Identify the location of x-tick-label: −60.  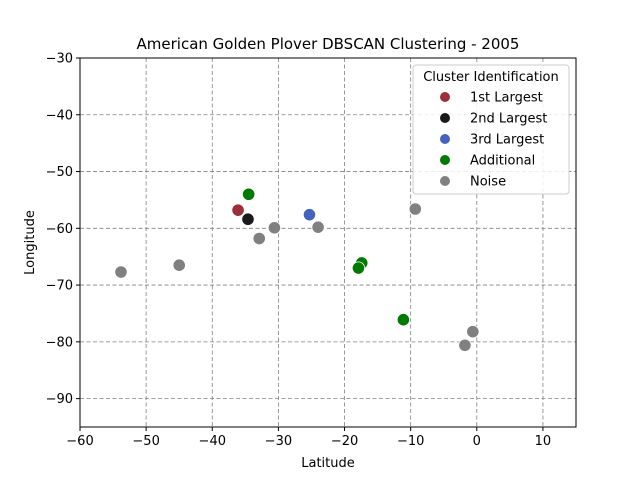
(79, 441).